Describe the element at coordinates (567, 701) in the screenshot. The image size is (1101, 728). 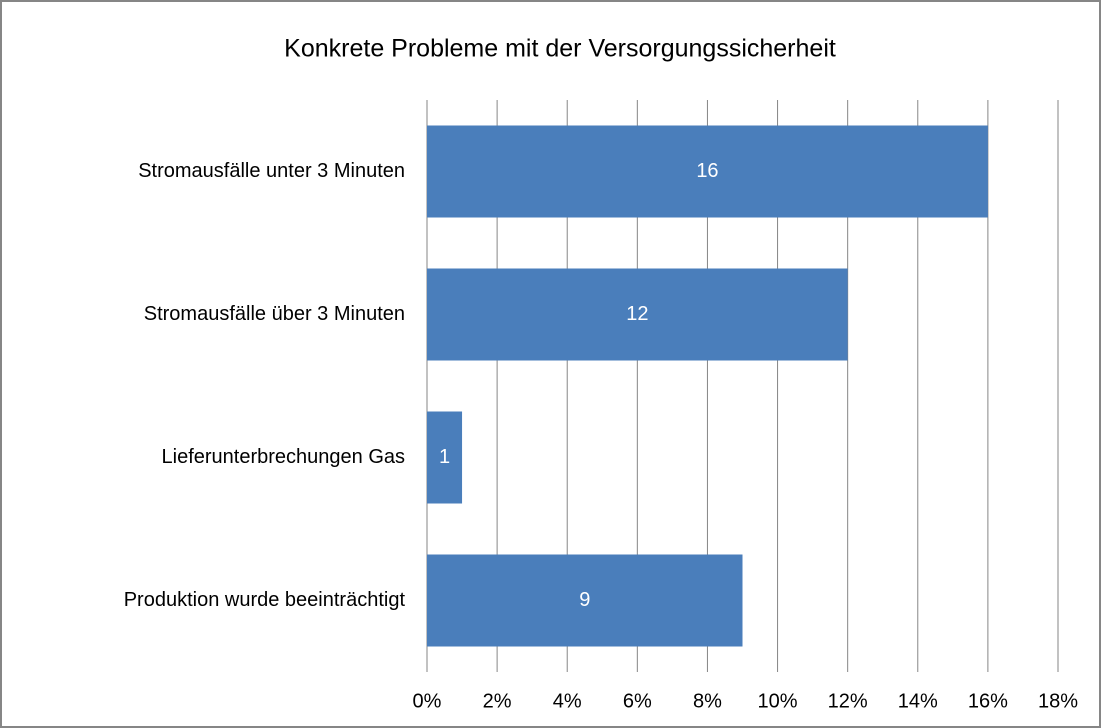
I see `x-tick-label: 4%` at that location.